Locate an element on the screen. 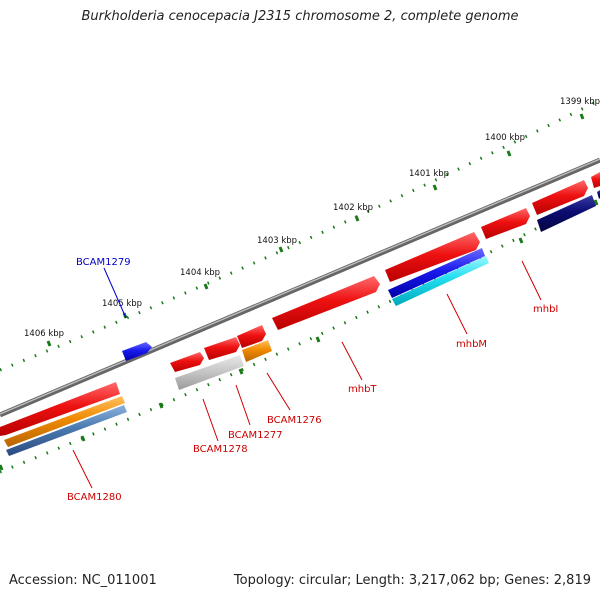  gene-label-BCAM1279: BCAM1279 is located at coordinates (103, 262).